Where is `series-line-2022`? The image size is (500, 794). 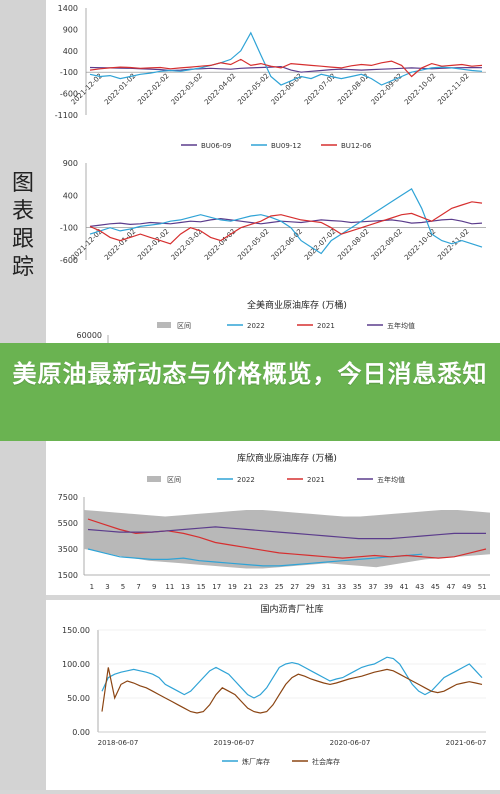
series-line-2022 is located at coordinates (255, 557).